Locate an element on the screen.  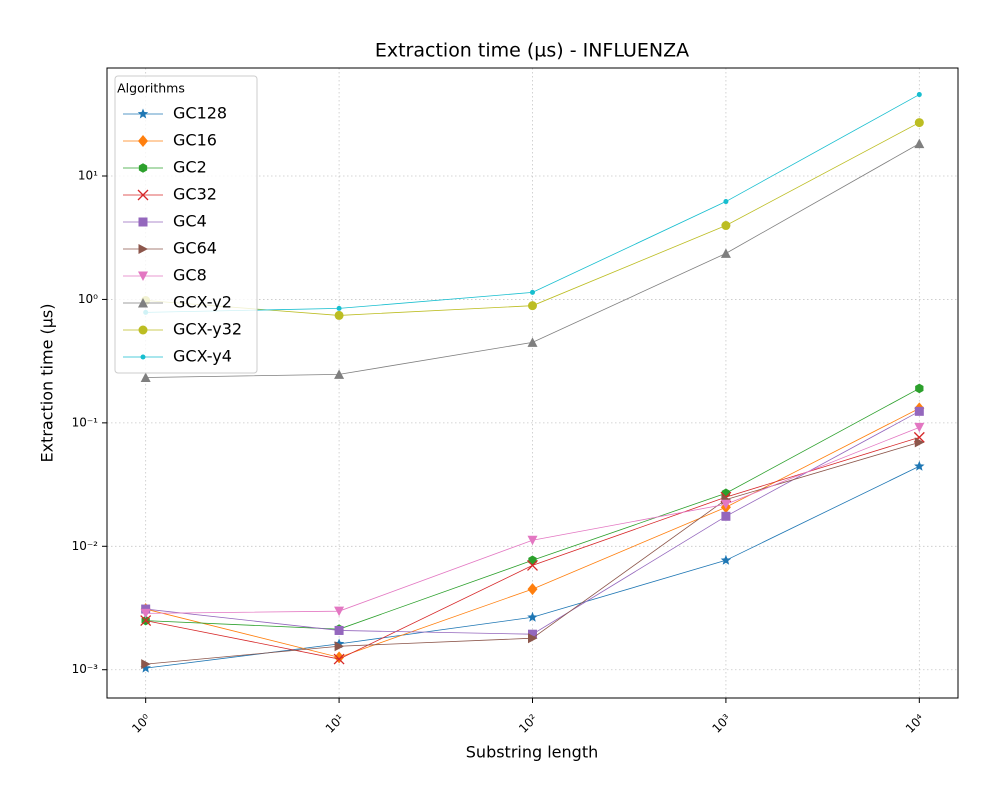
legend-label: GC64 is located at coordinates (195, 248).